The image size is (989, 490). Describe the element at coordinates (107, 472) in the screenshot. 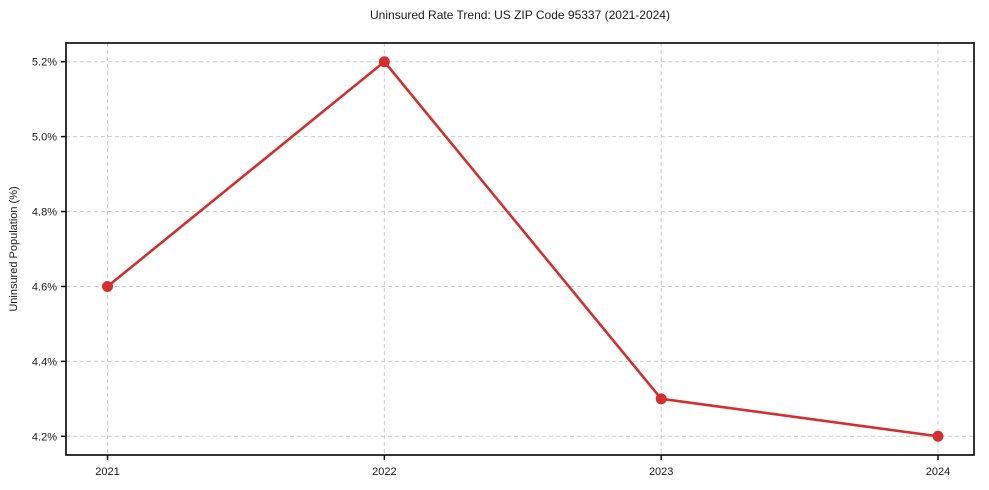

I see `x-tick-label: 2021` at that location.